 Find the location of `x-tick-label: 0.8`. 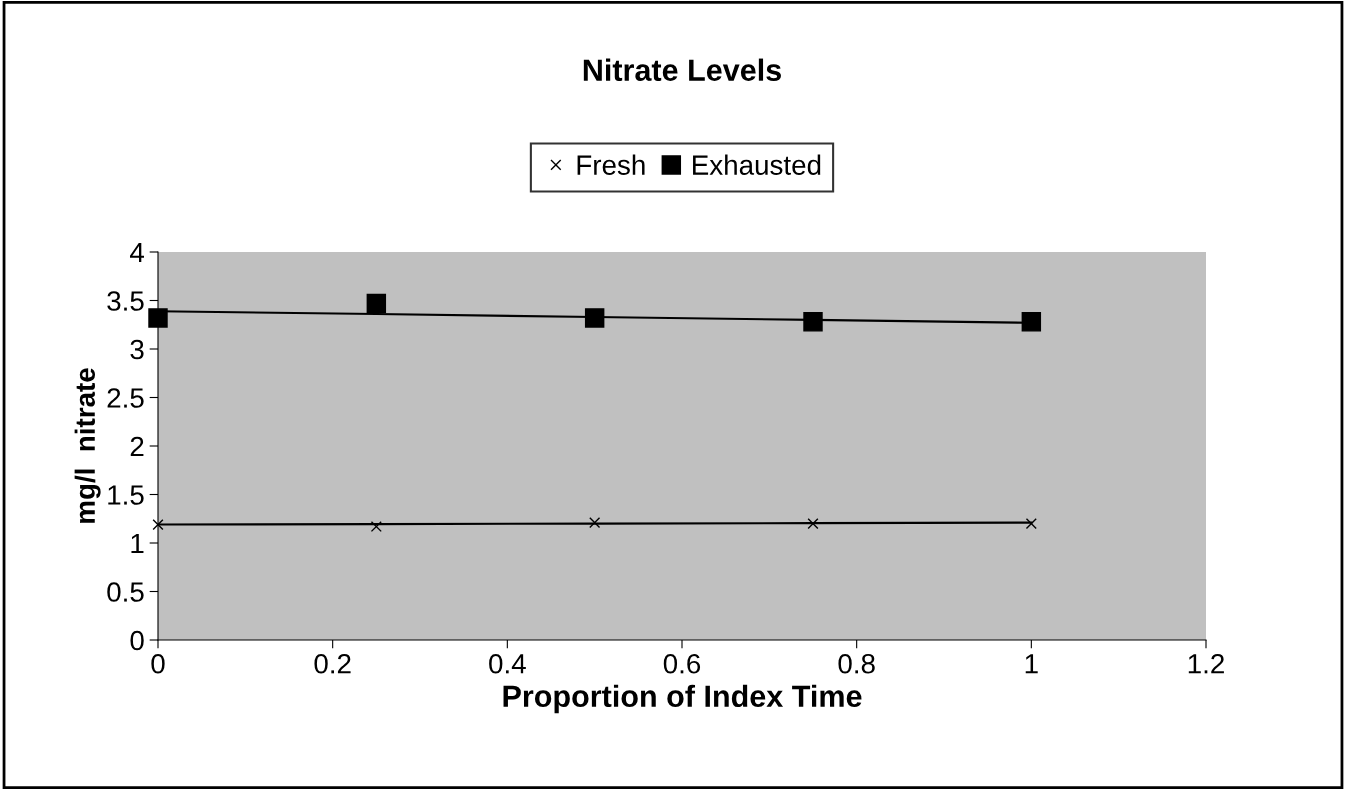

x-tick-label: 0.8 is located at coordinates (856, 663).